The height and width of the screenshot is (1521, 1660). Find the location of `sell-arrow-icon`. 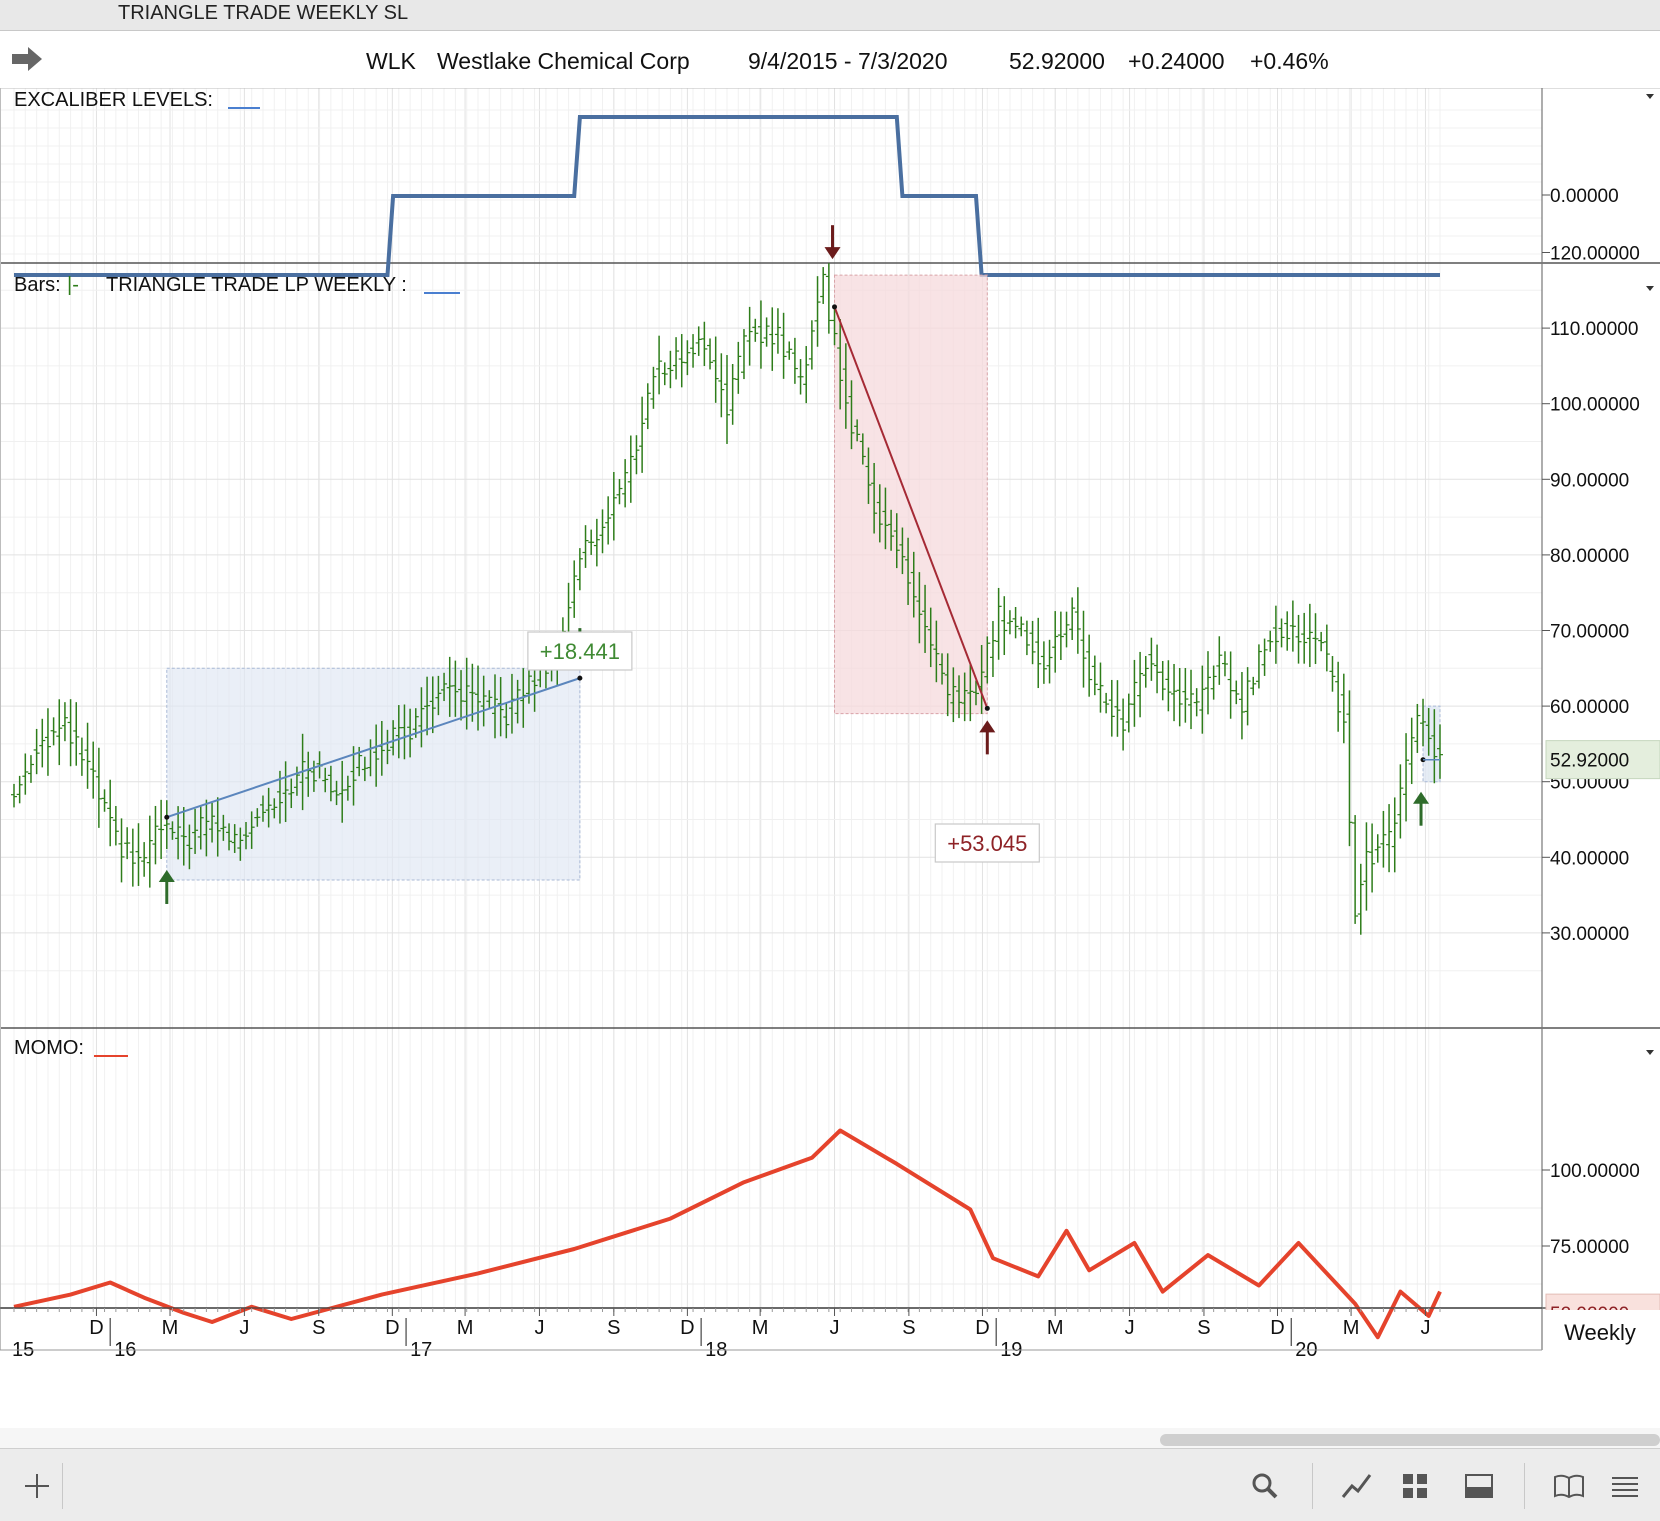

sell-arrow-icon is located at coordinates (832, 242).